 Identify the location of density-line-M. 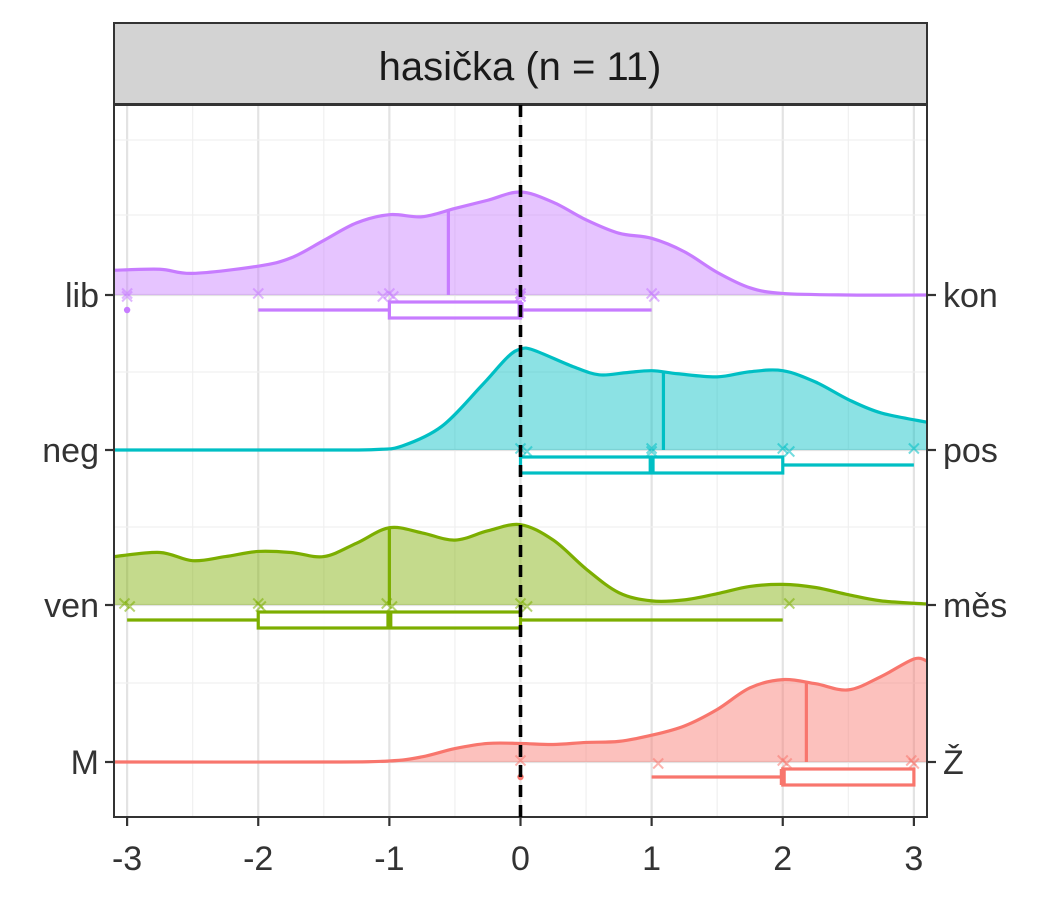
(520, 710).